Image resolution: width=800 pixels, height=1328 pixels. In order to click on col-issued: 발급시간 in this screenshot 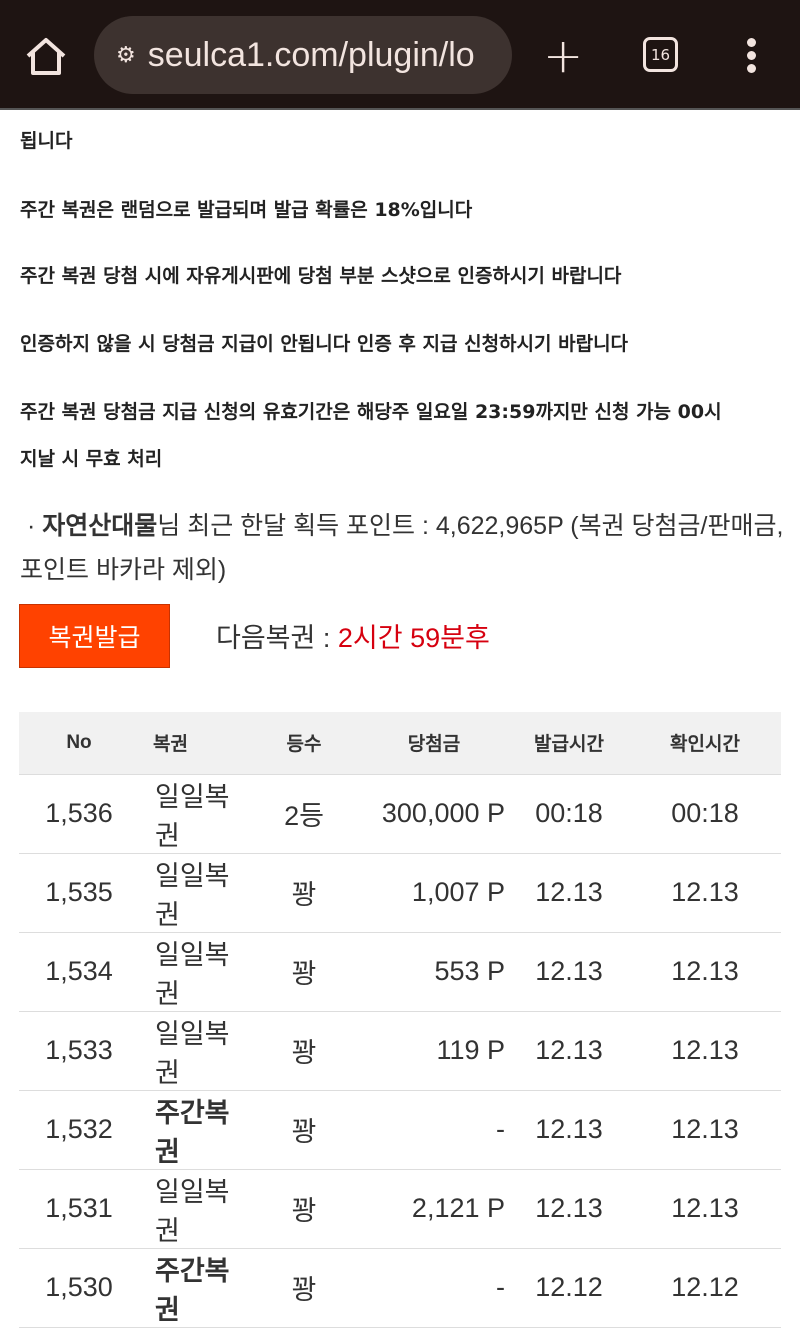, I will do `click(569, 743)`.